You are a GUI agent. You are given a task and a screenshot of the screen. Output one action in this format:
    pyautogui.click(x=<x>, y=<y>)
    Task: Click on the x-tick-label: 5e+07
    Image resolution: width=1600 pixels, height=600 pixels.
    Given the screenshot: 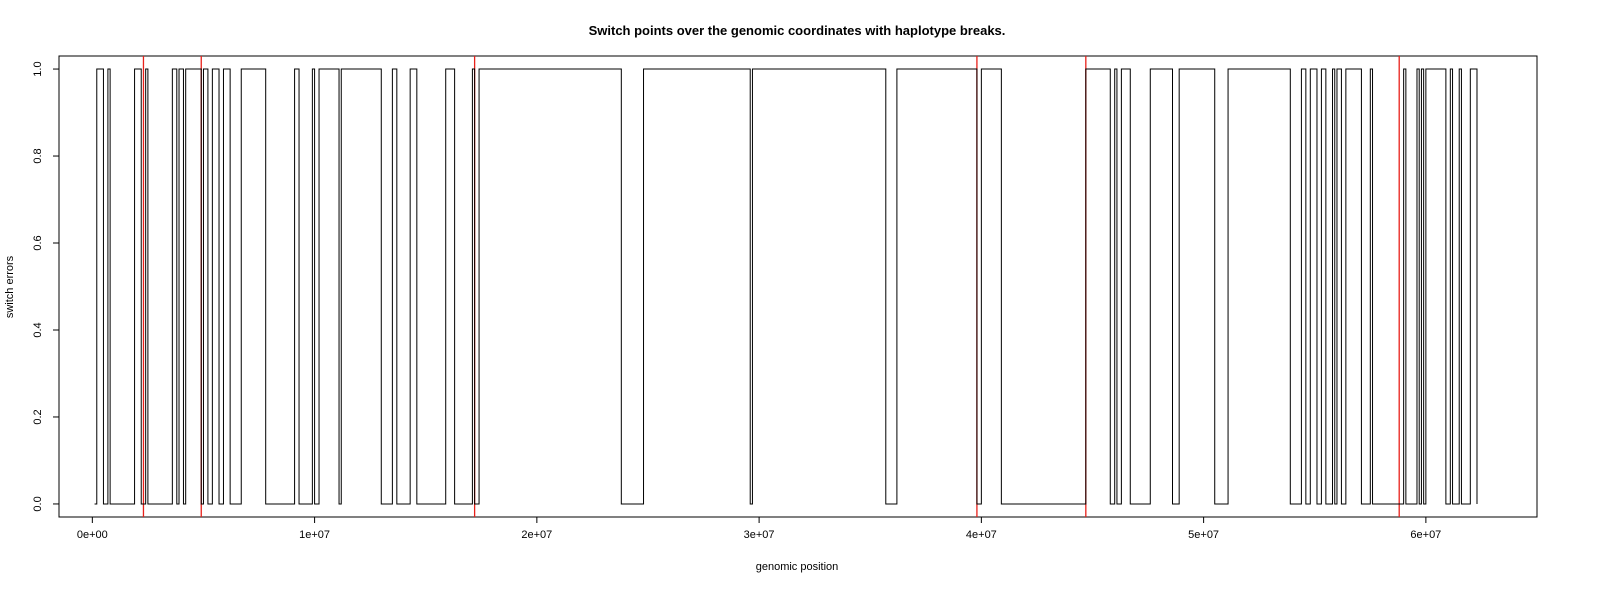 What is the action you would take?
    pyautogui.click(x=1203, y=535)
    